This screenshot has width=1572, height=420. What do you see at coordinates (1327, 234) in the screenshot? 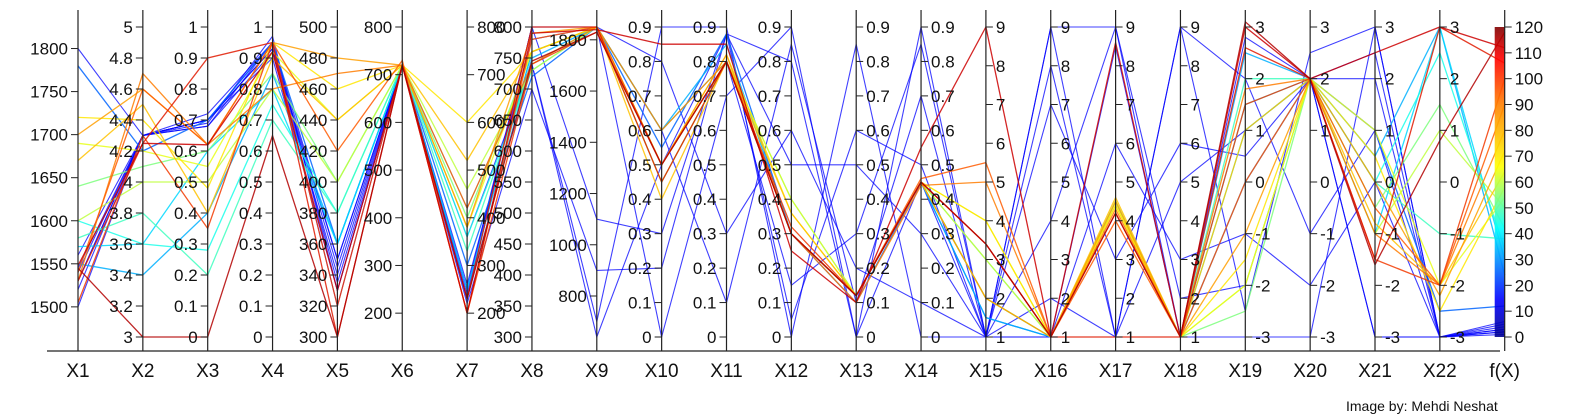
I see `tick-label: -1` at bounding box center [1327, 234].